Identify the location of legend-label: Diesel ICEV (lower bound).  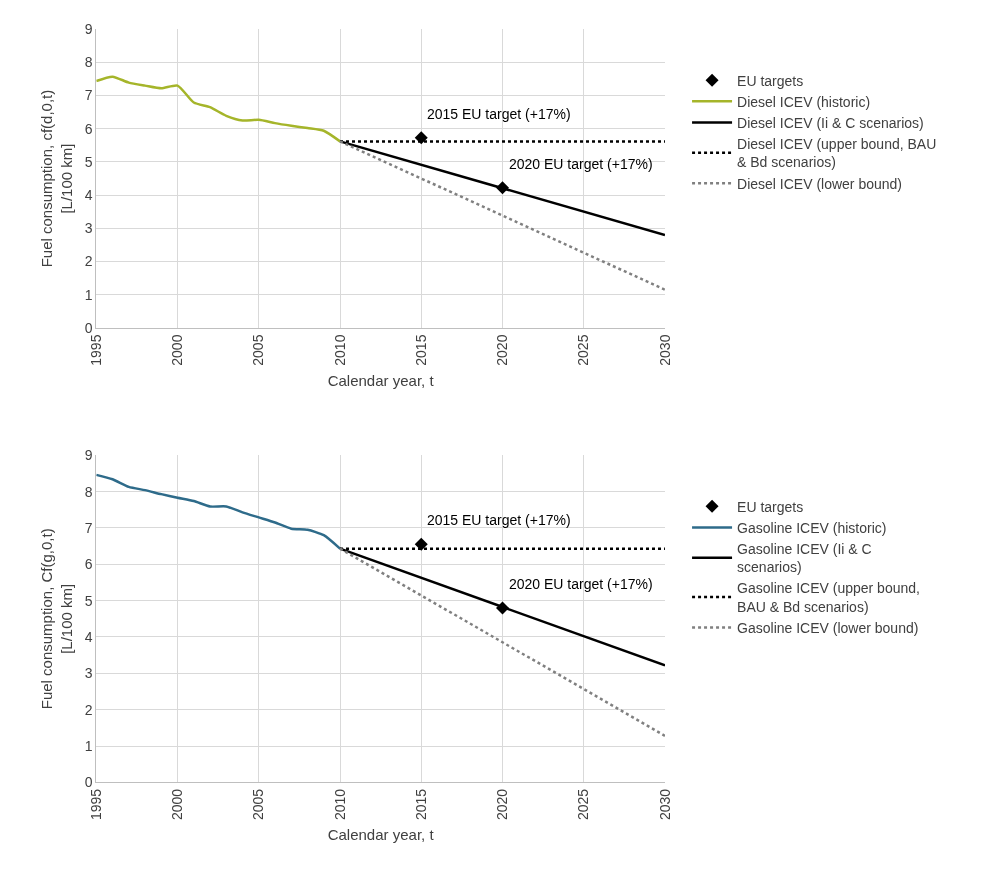
(820, 183).